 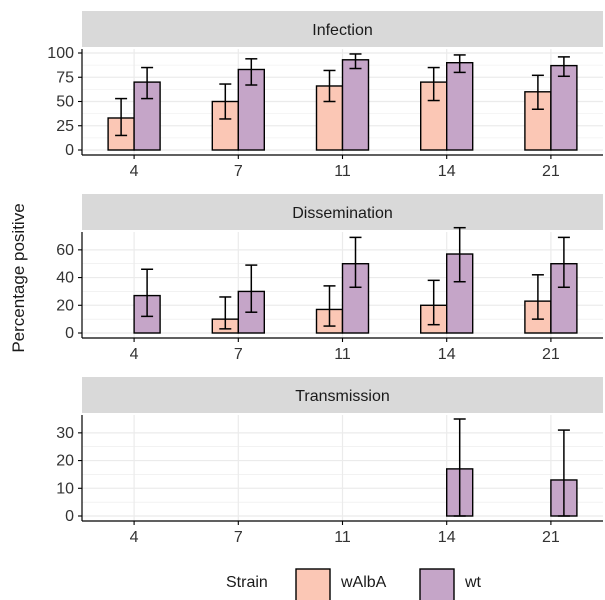 I want to click on y-tick-label: 40, so click(x=65, y=278).